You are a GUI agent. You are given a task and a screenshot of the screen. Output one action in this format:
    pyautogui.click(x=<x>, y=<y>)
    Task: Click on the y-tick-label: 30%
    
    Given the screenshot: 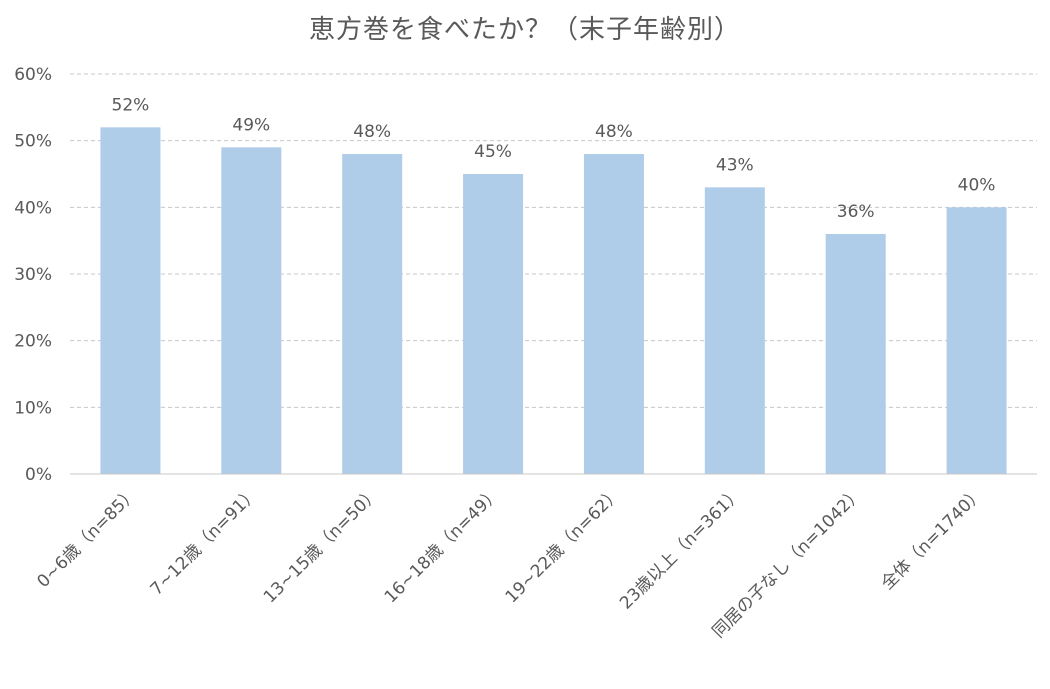 What is the action you would take?
    pyautogui.click(x=33, y=275)
    